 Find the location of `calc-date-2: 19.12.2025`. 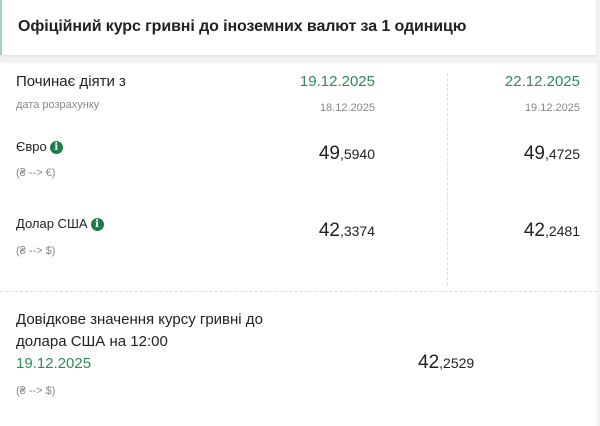

calc-date-2: 19.12.2025 is located at coordinates (552, 108).